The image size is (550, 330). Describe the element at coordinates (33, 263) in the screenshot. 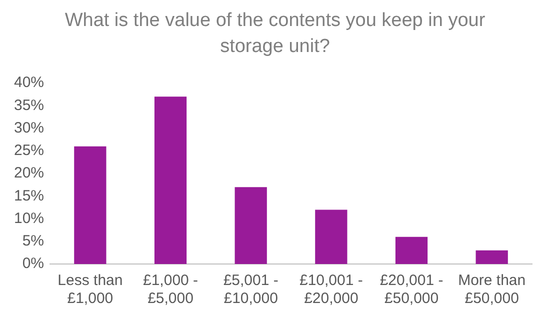

I see `y-tick-label: 0%` at that location.